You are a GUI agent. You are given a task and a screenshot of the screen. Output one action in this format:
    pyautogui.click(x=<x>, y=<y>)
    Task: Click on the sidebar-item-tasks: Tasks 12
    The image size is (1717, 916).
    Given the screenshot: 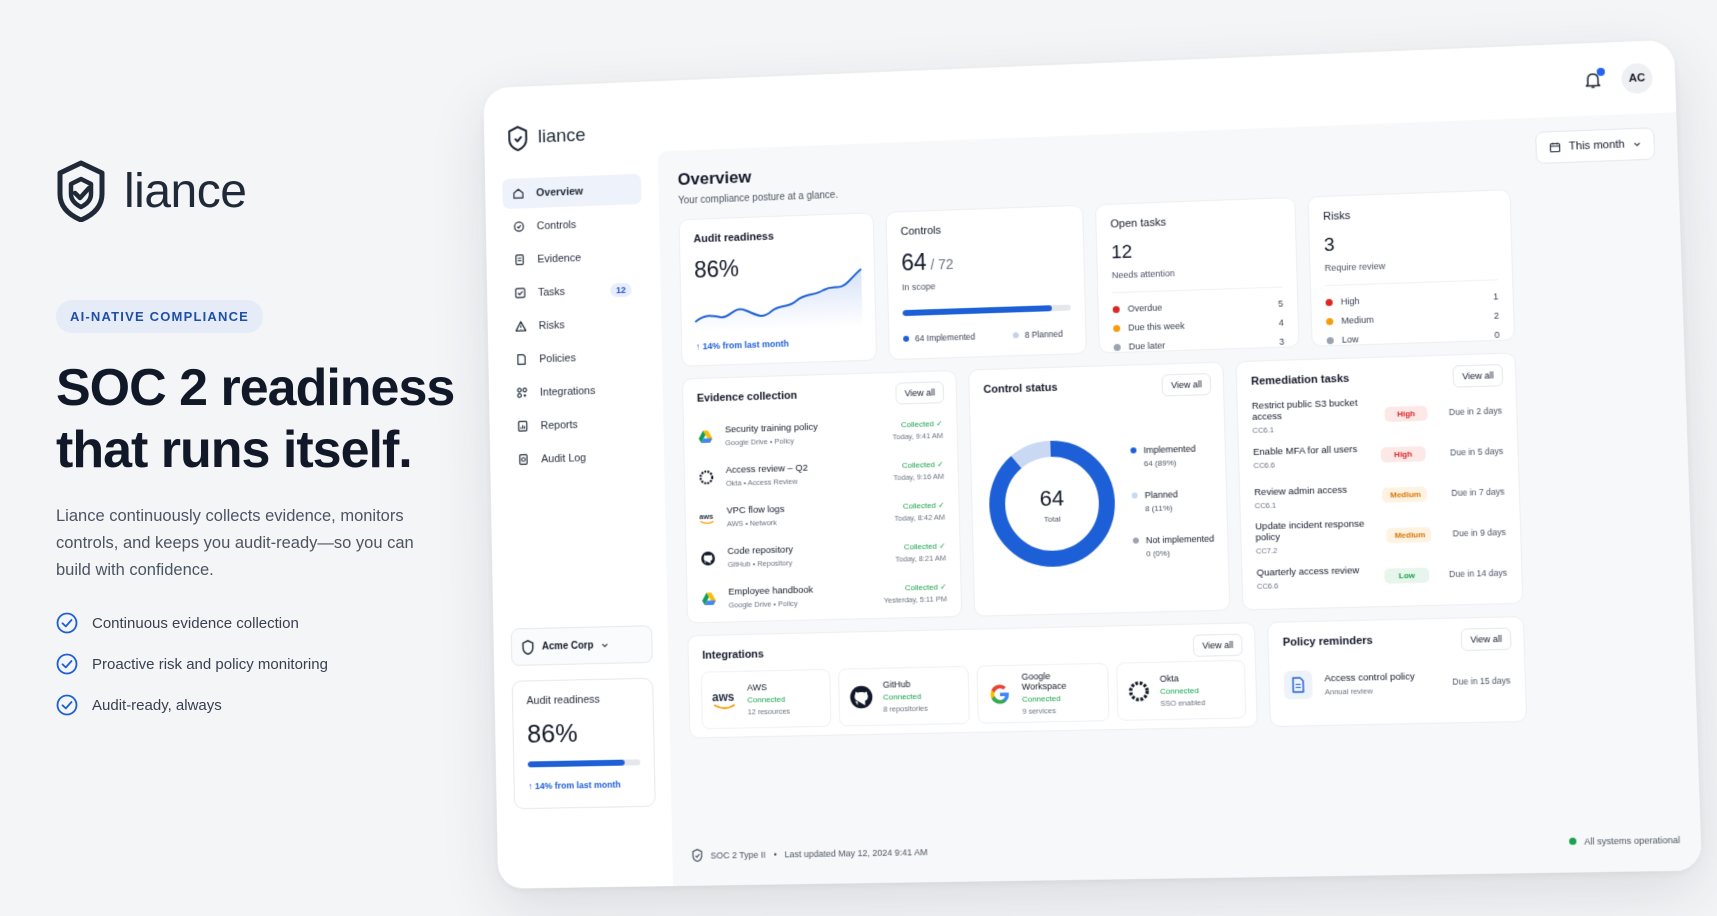 What is the action you would take?
    pyautogui.click(x=573, y=291)
    